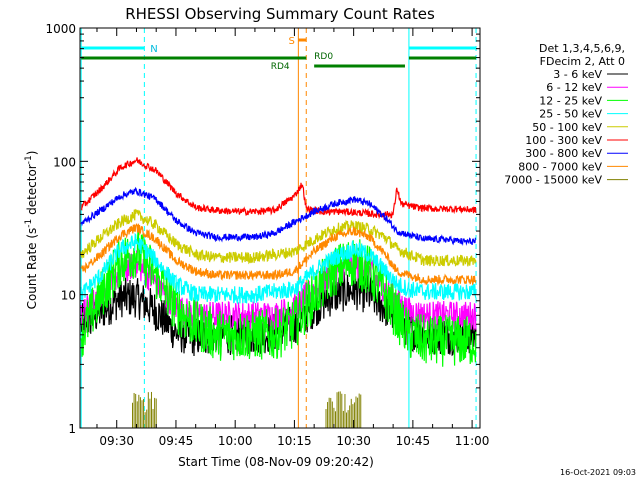 This screenshot has height=480, width=640. I want to click on x-tick-label: 10:30, so click(353, 441).